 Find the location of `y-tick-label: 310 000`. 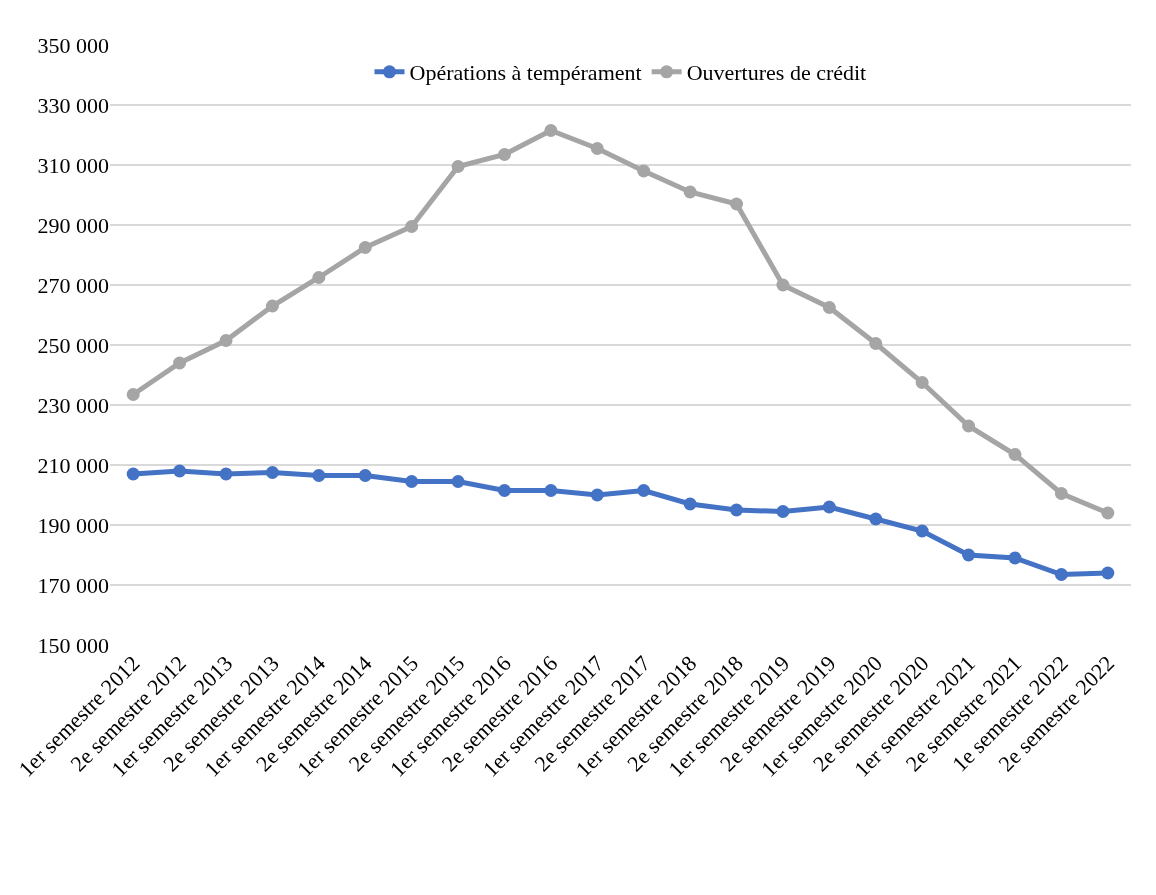

y-tick-label: 310 000 is located at coordinates (73, 165).